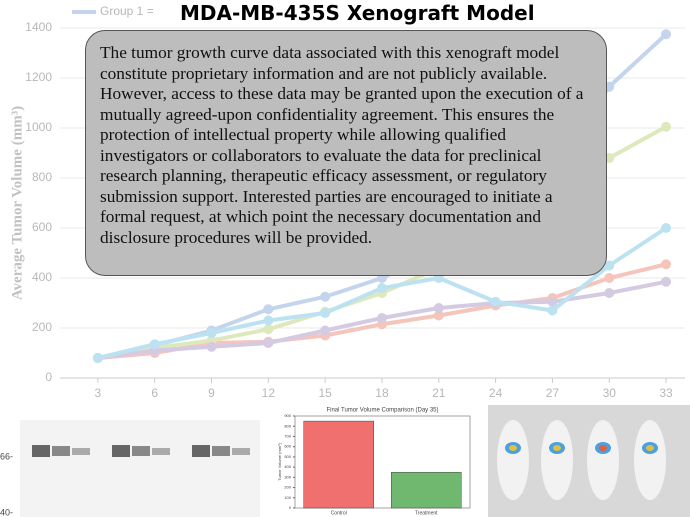 The width and height of the screenshot is (690, 517). Describe the element at coordinates (211, 393) in the screenshot. I see `x-tick-label: 9` at that location.